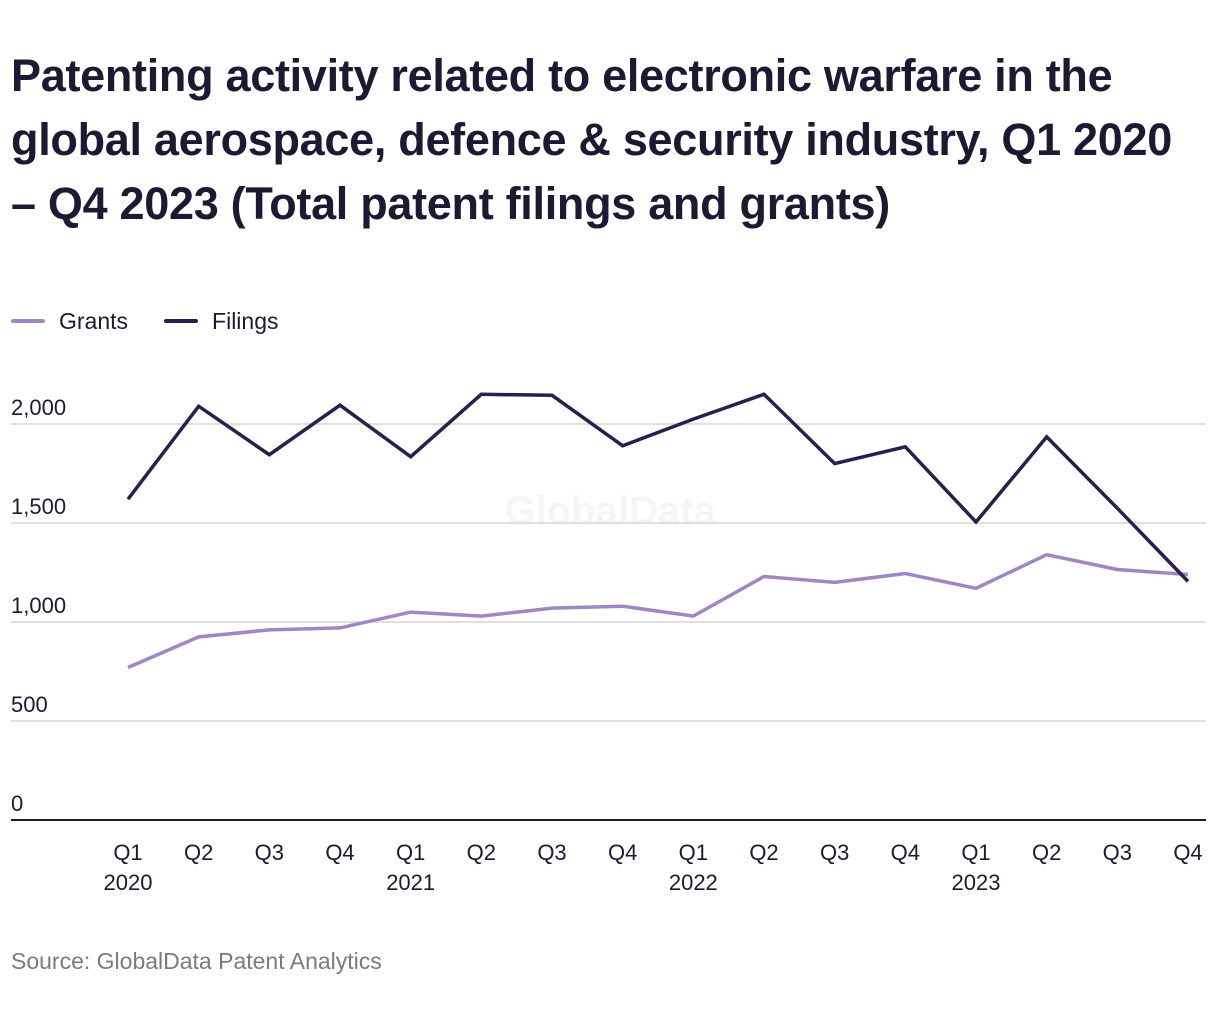 The width and height of the screenshot is (1220, 1020). What do you see at coordinates (976, 882) in the screenshot?
I see `x-tick-label-year: 2023` at bounding box center [976, 882].